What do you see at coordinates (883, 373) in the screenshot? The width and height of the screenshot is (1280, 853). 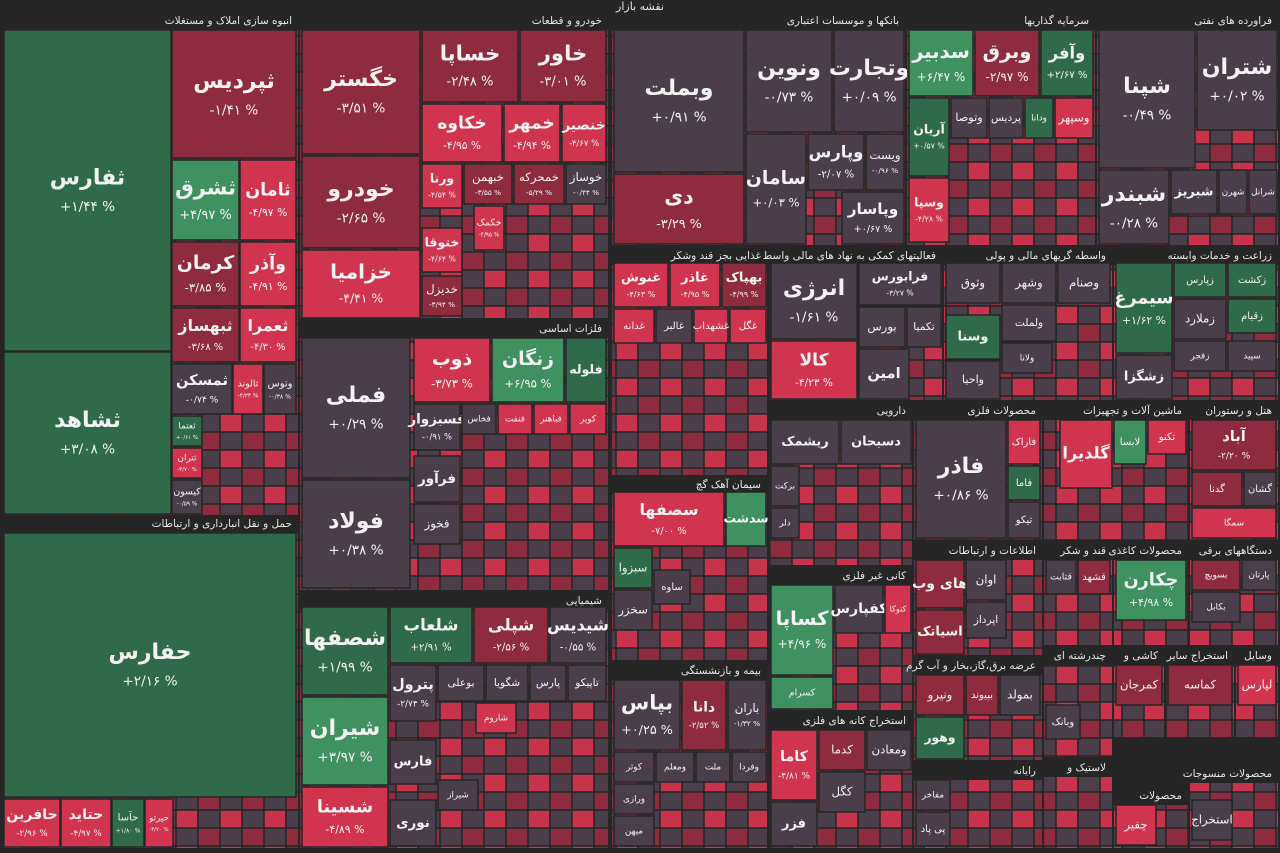 I see `tile-name: امین` at bounding box center [883, 373].